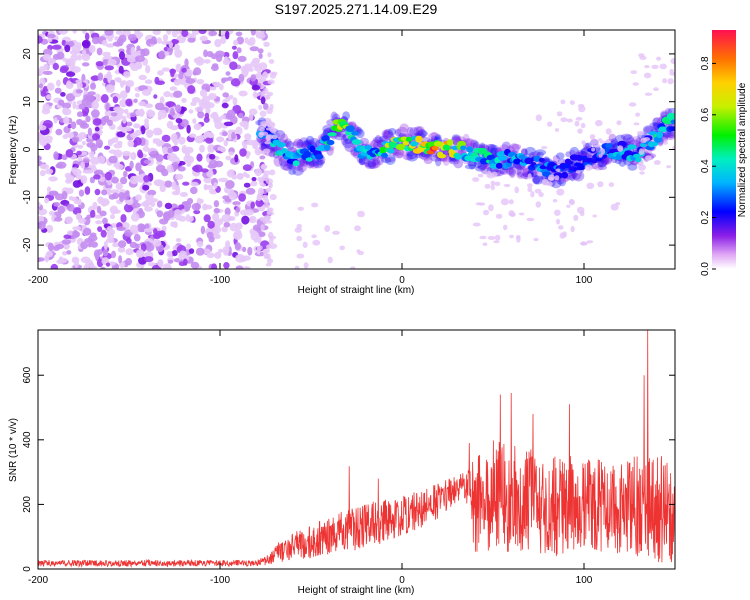  What do you see at coordinates (705, 63) in the screenshot?
I see `colorbar-tick-label: 0.8` at bounding box center [705, 63].